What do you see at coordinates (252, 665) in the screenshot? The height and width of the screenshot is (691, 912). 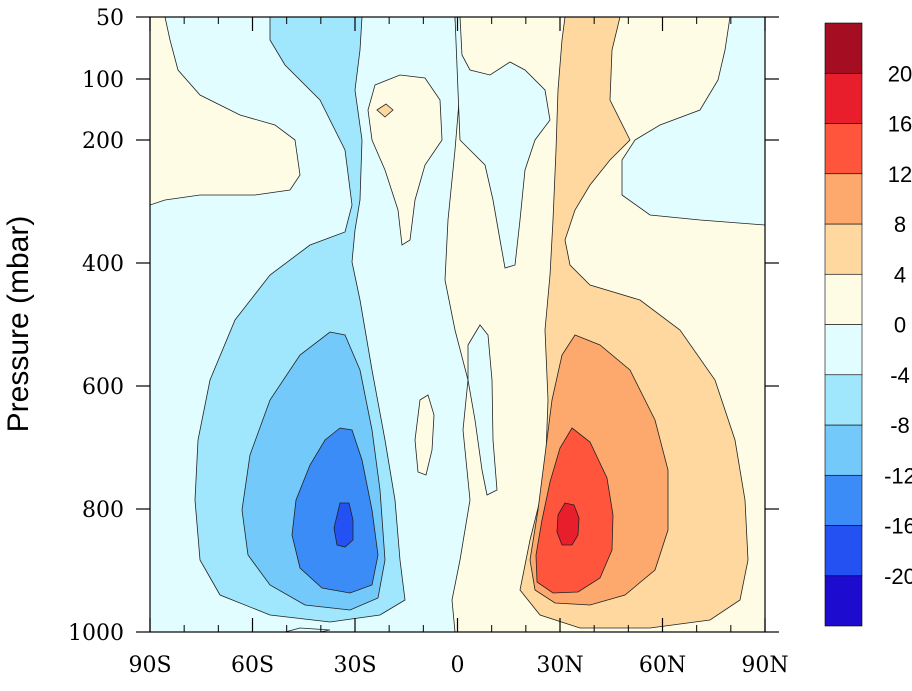 I see `x-tick-label: 60S` at bounding box center [252, 665].